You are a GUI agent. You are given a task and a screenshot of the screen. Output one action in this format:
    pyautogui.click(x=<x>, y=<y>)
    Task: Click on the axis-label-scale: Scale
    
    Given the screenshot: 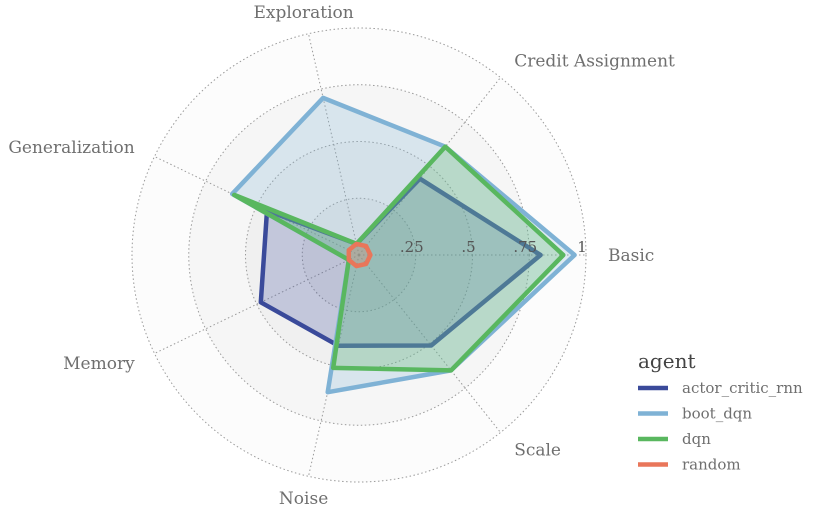 What is the action you would take?
    pyautogui.click(x=537, y=451)
    